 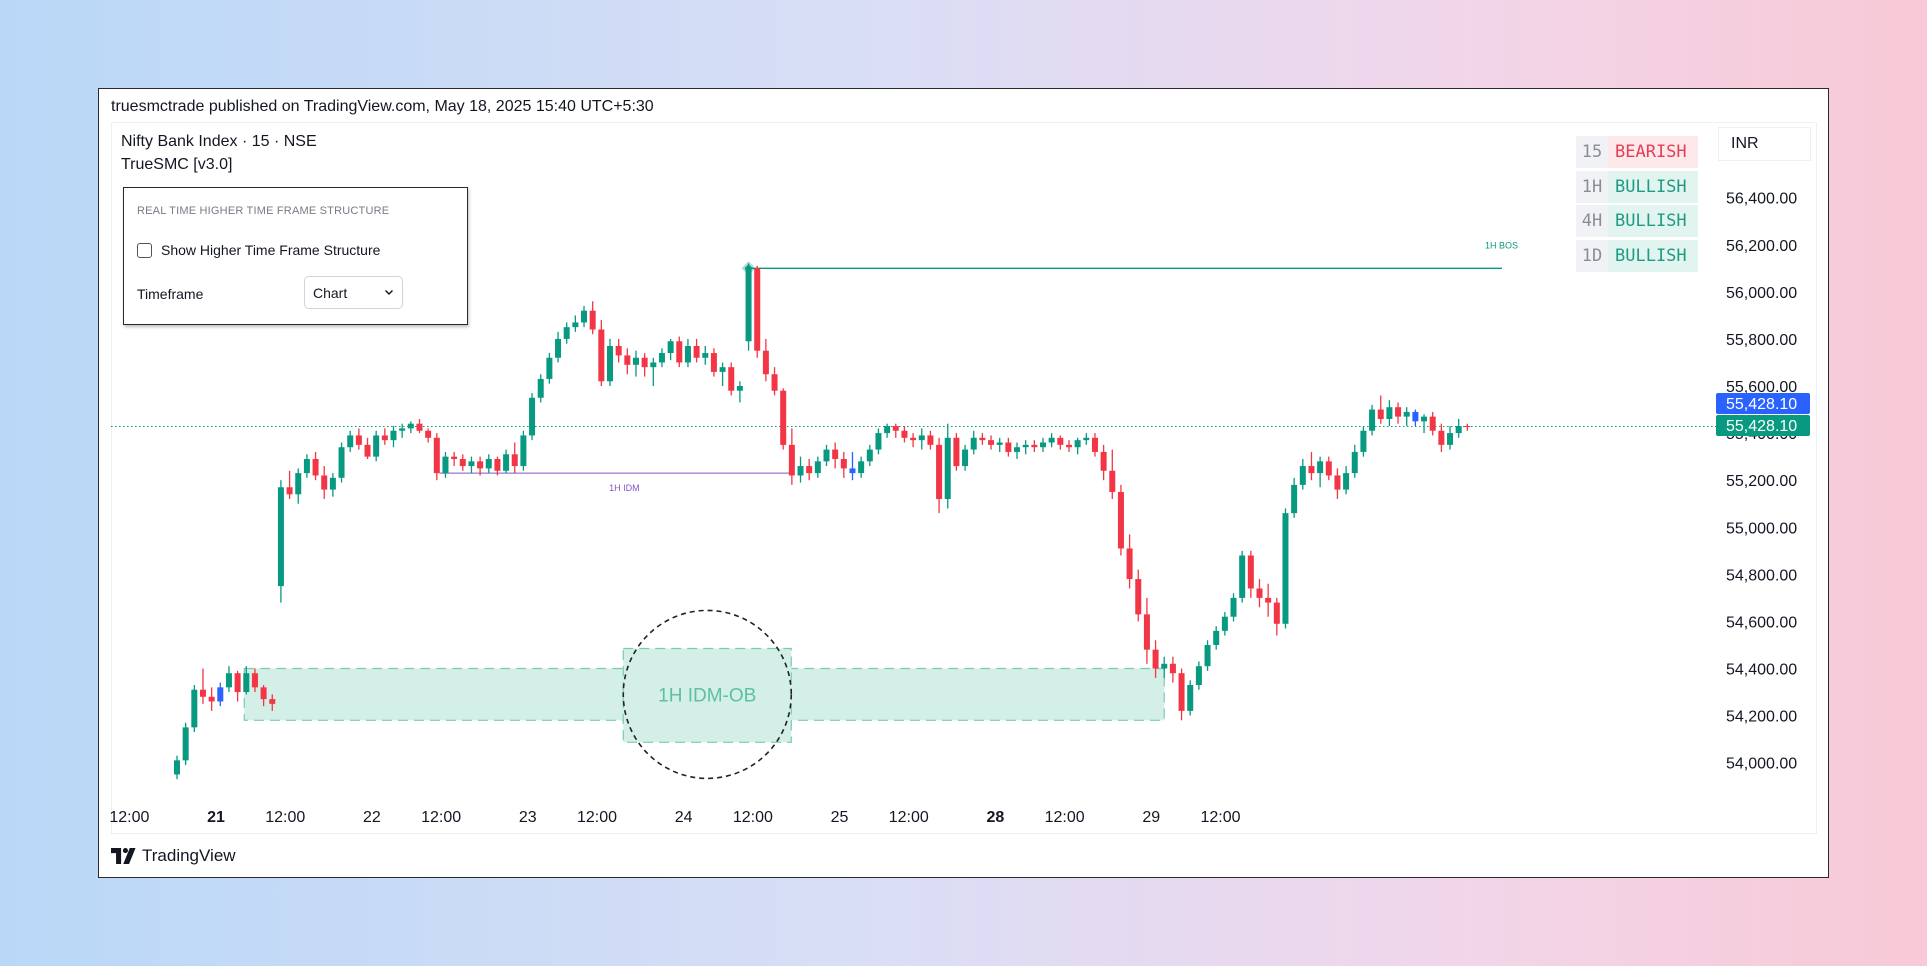 What do you see at coordinates (353, 292) in the screenshot?
I see `timeframe-select: Chart` at bounding box center [353, 292].